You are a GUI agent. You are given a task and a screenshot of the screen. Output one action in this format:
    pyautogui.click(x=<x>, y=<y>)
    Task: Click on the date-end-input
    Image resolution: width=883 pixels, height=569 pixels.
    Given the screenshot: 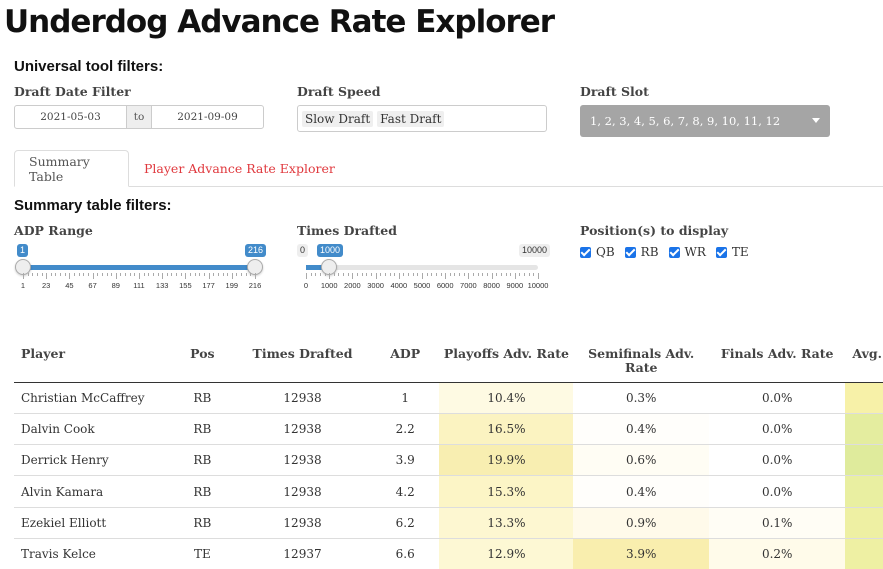 What is the action you would take?
    pyautogui.click(x=207, y=117)
    